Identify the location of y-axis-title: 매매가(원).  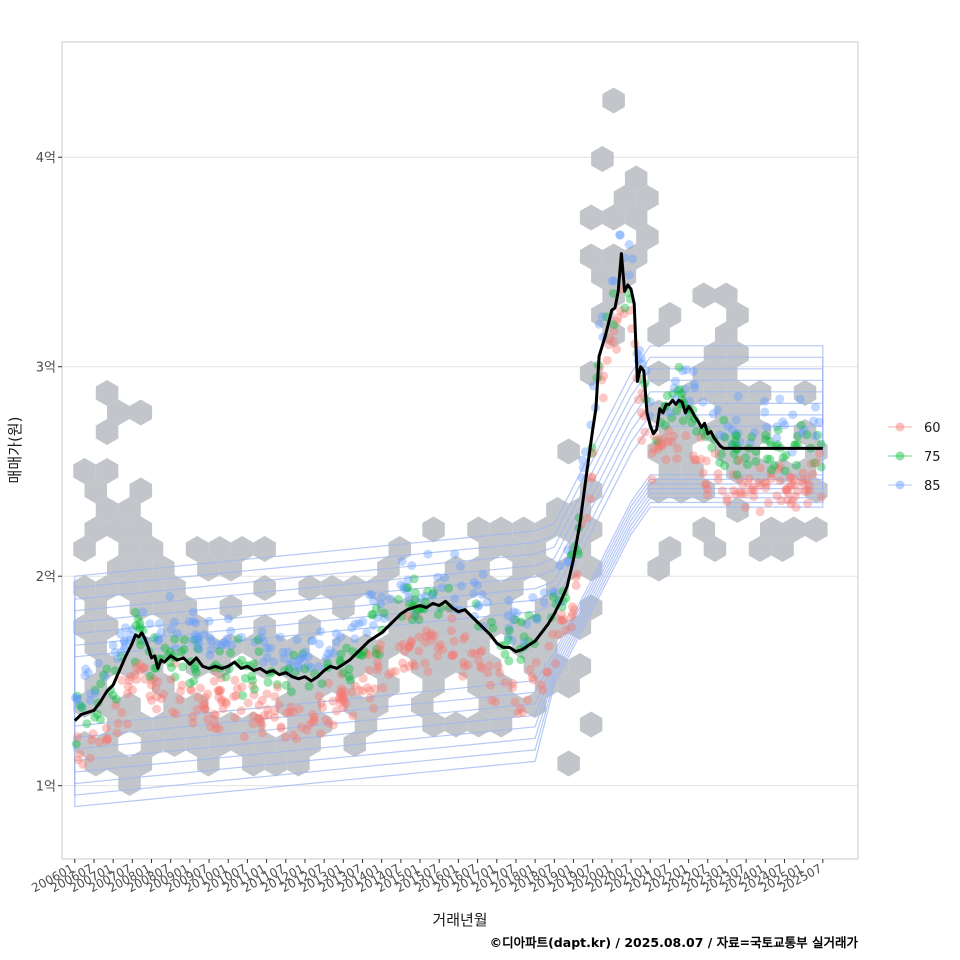
(15, 450).